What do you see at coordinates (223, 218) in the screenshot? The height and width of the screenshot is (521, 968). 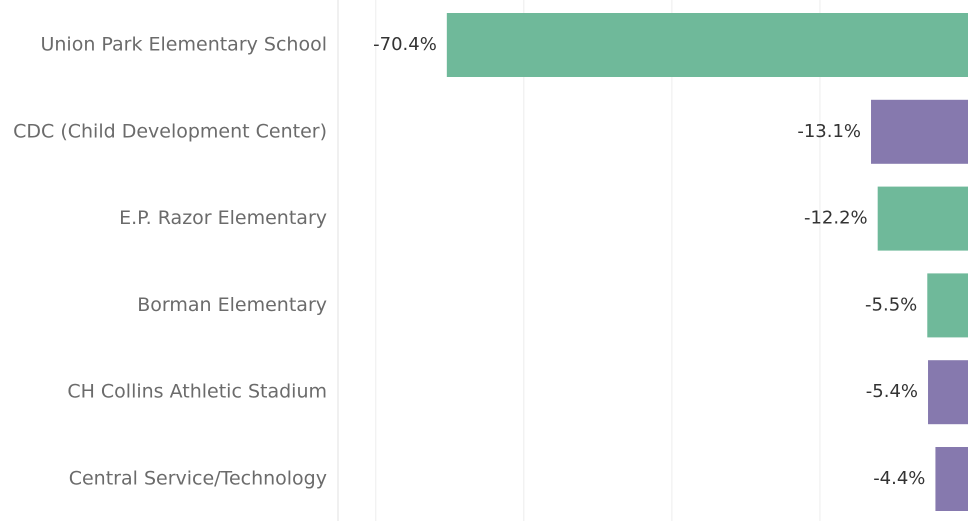 I see `category-label: E.P. Razor Elementary` at bounding box center [223, 218].